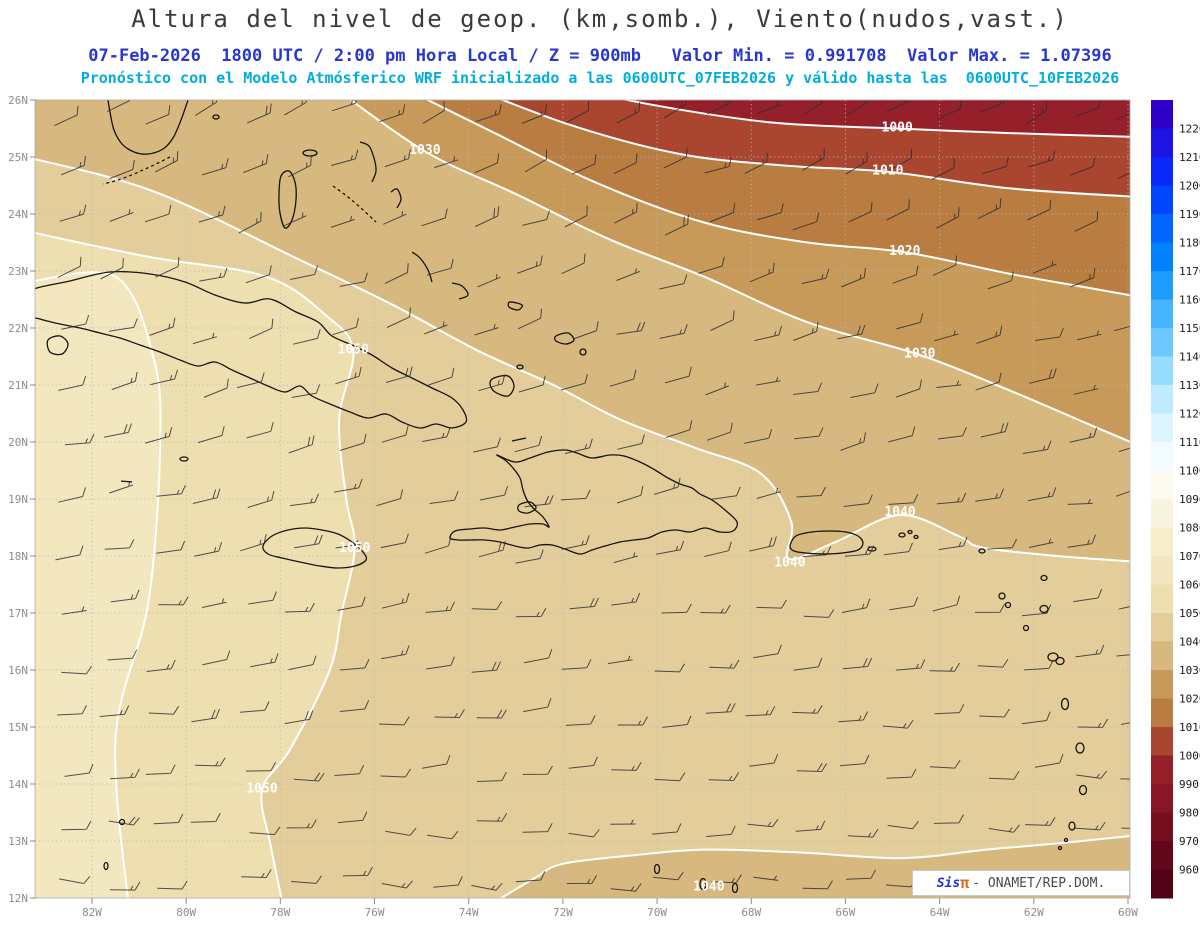 This screenshot has height=927, width=1200. What do you see at coordinates (520, 367) in the screenshot?
I see `coast-little-inagua` at bounding box center [520, 367].